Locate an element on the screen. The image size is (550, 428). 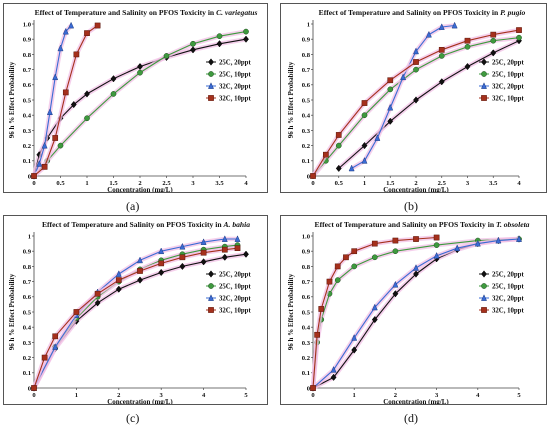
chart-title-species: P. pugio is located at coordinates (512, 12).